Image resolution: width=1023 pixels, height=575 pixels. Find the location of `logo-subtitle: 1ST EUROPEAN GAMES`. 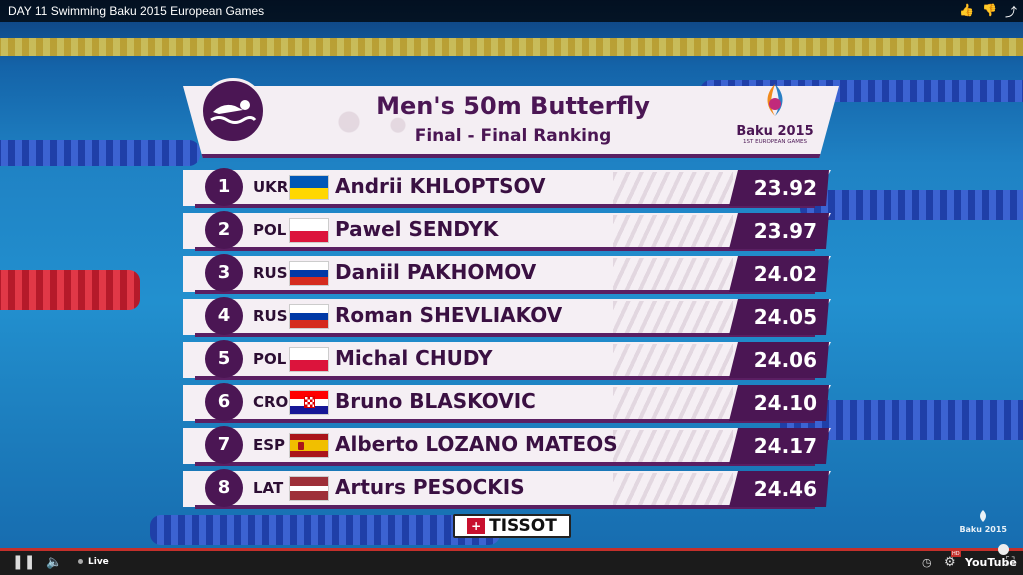

logo-subtitle: 1ST EUROPEAN GAMES is located at coordinates (775, 142).